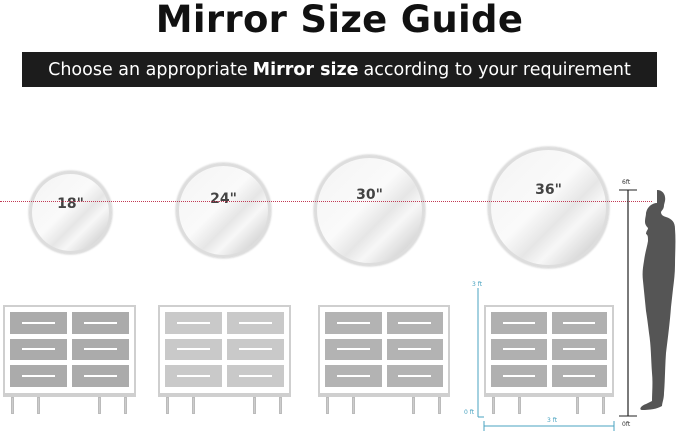  I want to click on person-silhouette, so click(658, 300).